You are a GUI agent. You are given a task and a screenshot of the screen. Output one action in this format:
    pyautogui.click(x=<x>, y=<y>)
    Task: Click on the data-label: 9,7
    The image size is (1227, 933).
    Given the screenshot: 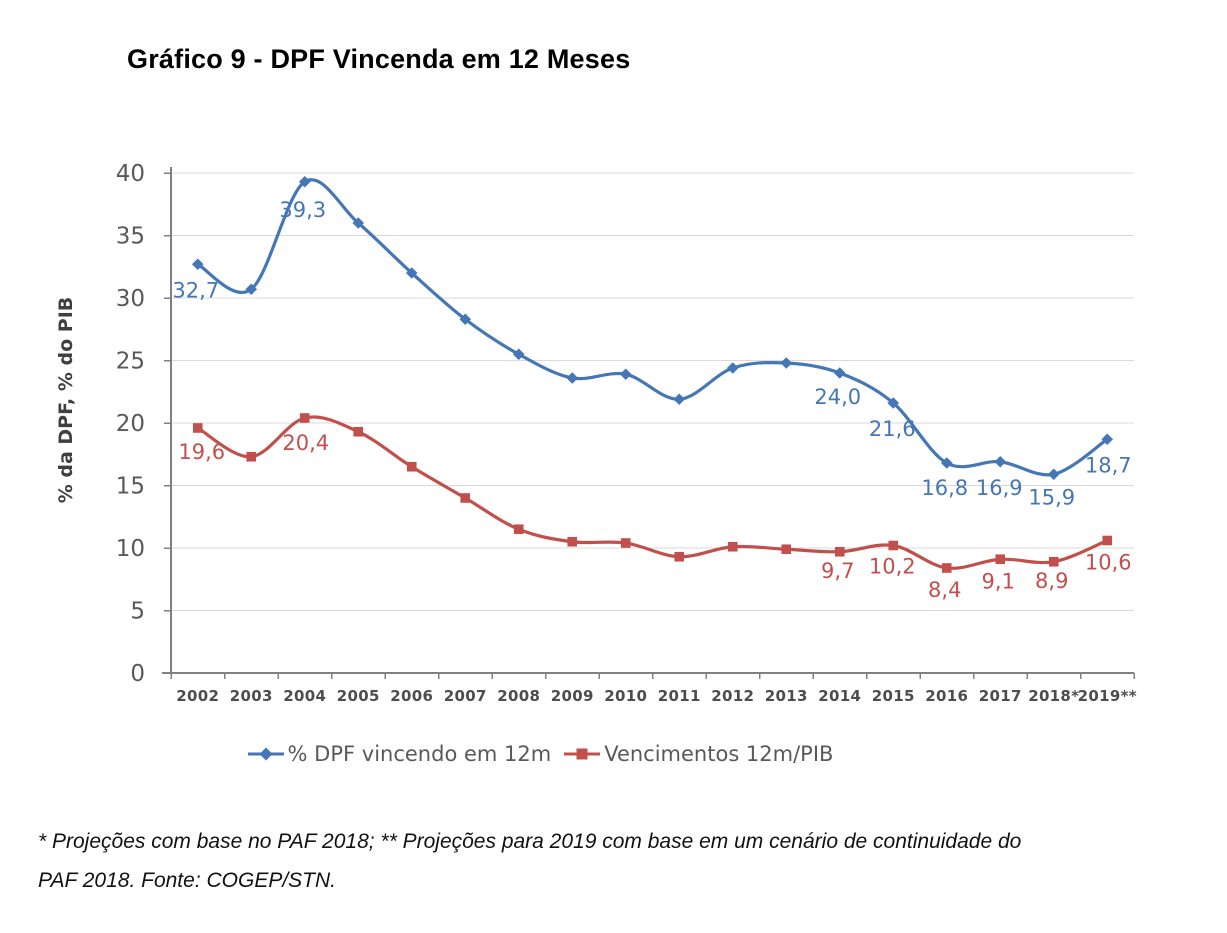 What is the action you would take?
    pyautogui.click(x=837, y=571)
    